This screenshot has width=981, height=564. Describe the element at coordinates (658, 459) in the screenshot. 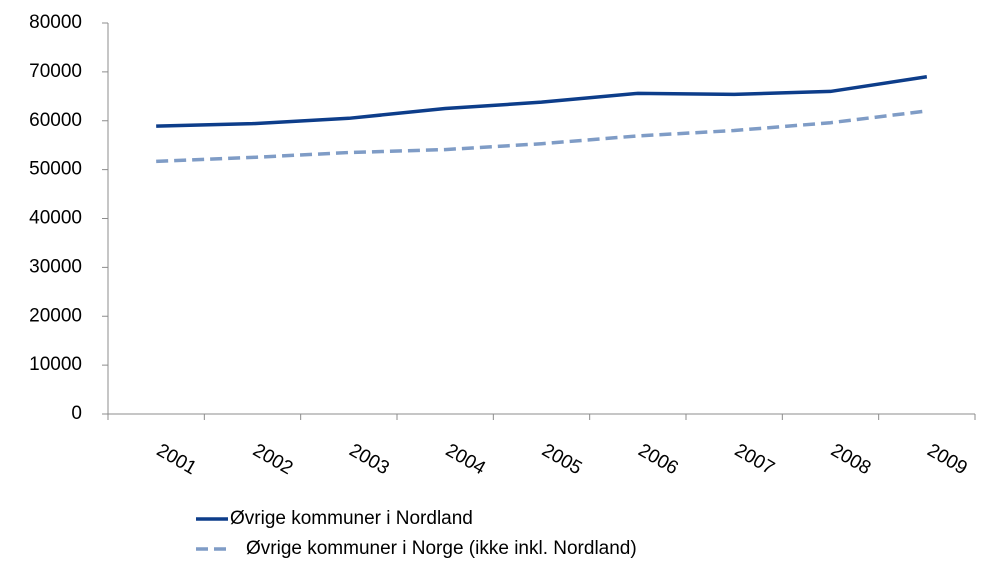

I see `x-tick-label: 2006` at that location.